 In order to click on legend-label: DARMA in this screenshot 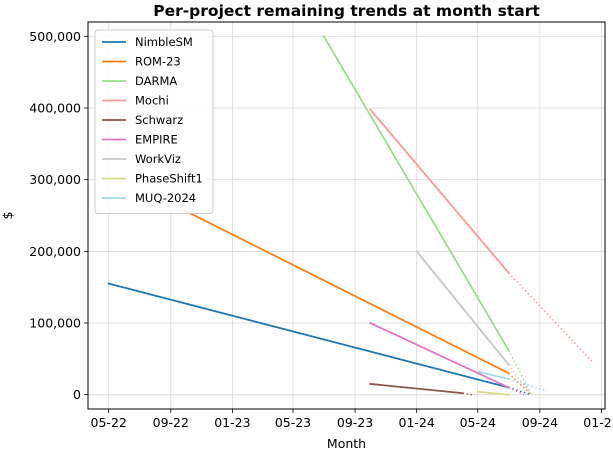, I will do `click(156, 81)`.